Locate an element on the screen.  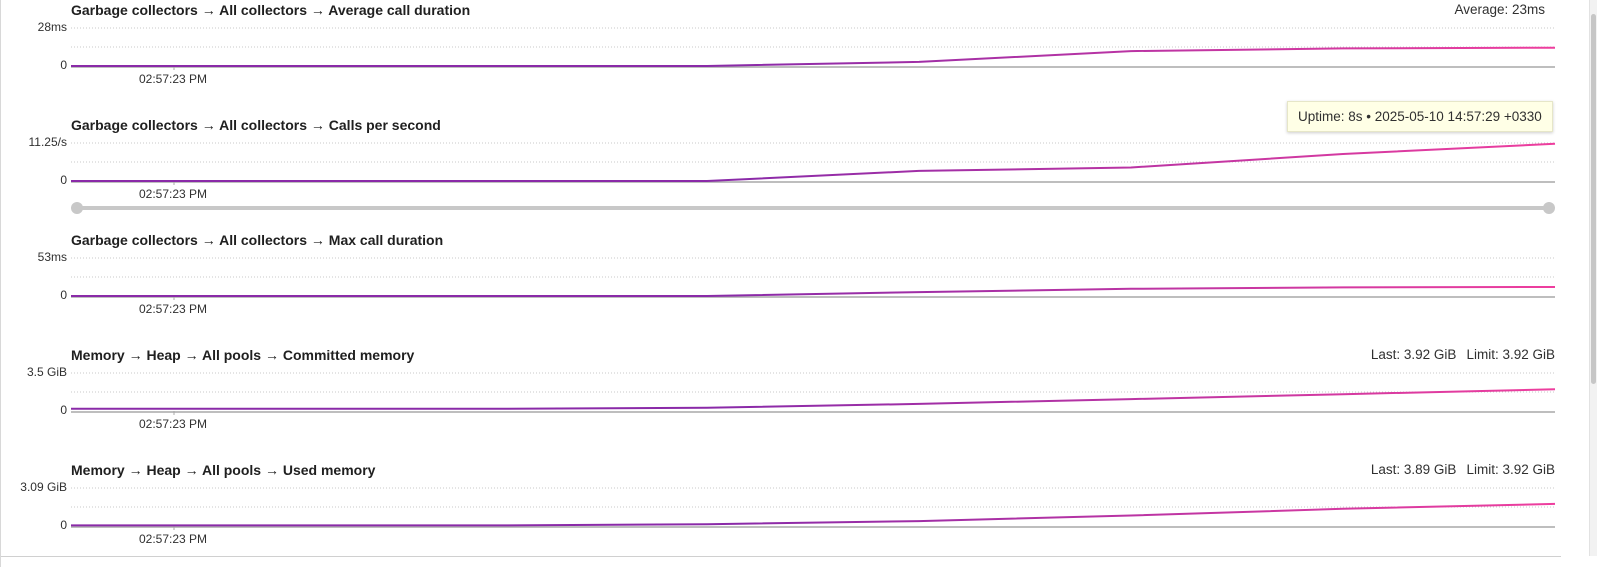
time-range-end-handle is located at coordinates (1549, 208).